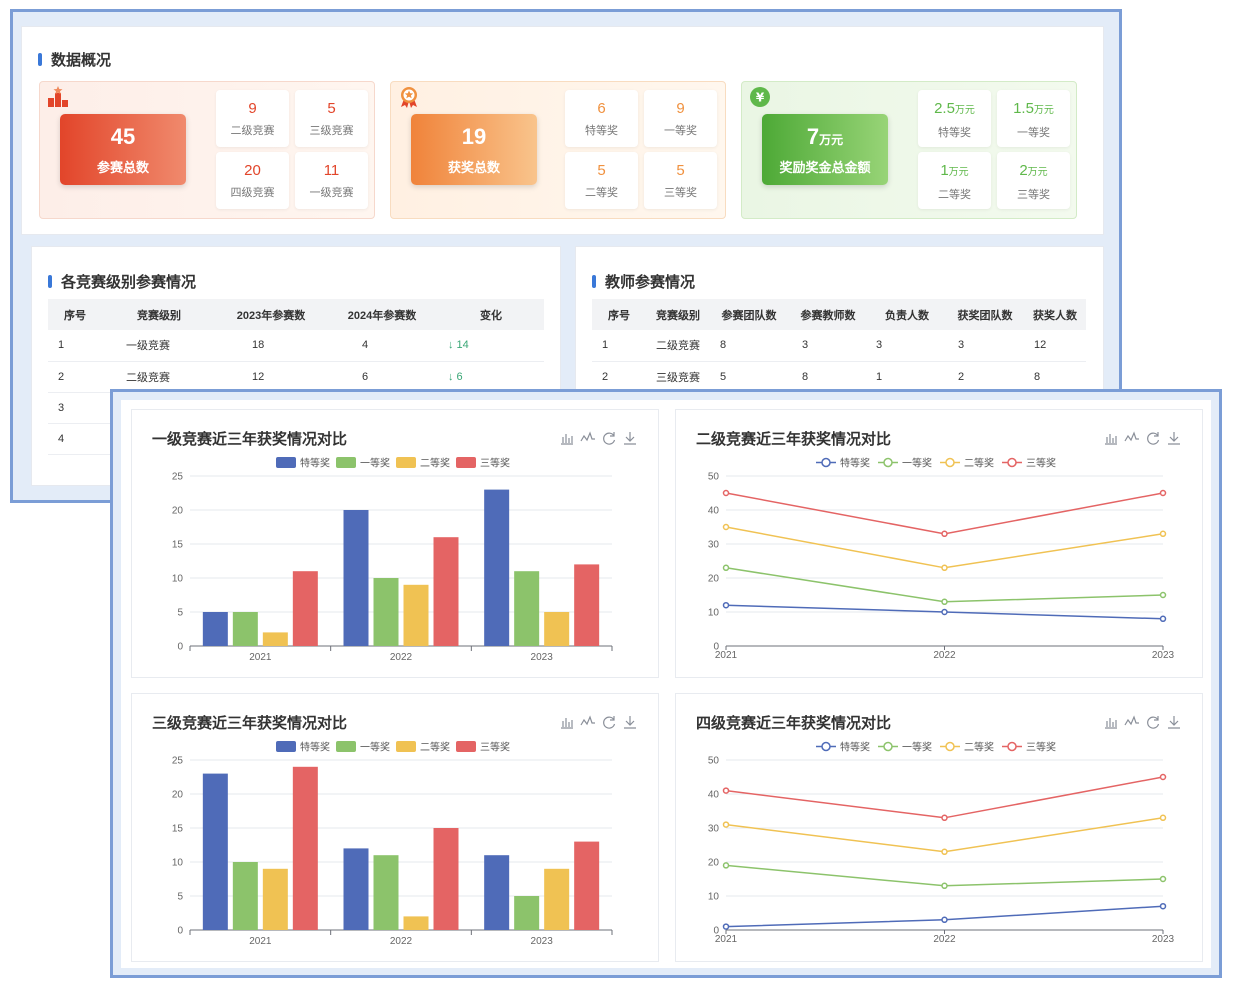 The width and height of the screenshot is (1235, 990). What do you see at coordinates (466, 462) in the screenshot?
I see `legend-swatch` at bounding box center [466, 462].